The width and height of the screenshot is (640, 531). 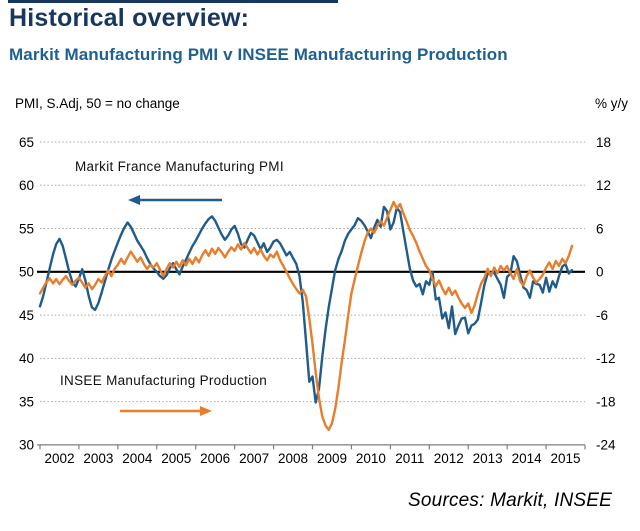 What do you see at coordinates (26, 272) in the screenshot?
I see `left-axis-tick-label: 50` at bounding box center [26, 272].